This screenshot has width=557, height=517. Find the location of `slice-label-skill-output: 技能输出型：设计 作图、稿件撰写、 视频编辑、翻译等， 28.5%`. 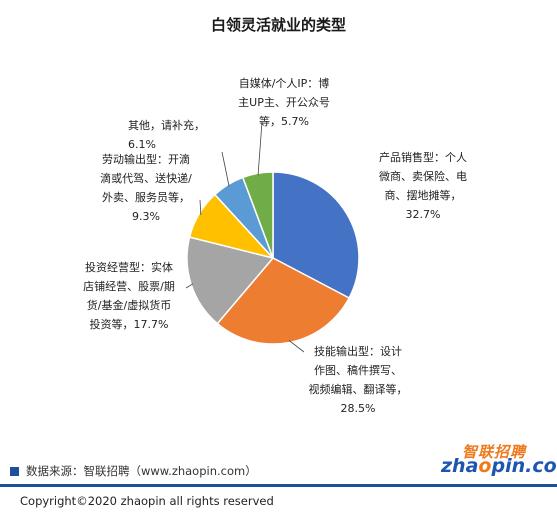

slice-label-skill-output: 技能输出型：设计 作图、稿件撰写、 视频编辑、翻译等， 28.5% is located at coordinates (358, 380).